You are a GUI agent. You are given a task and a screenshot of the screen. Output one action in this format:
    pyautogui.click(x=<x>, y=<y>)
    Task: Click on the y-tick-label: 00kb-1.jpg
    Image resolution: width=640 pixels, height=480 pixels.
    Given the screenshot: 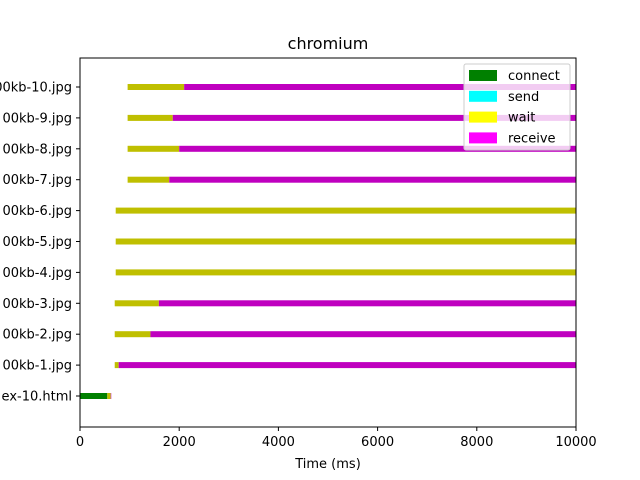 What is the action you would take?
    pyautogui.click(x=37, y=366)
    